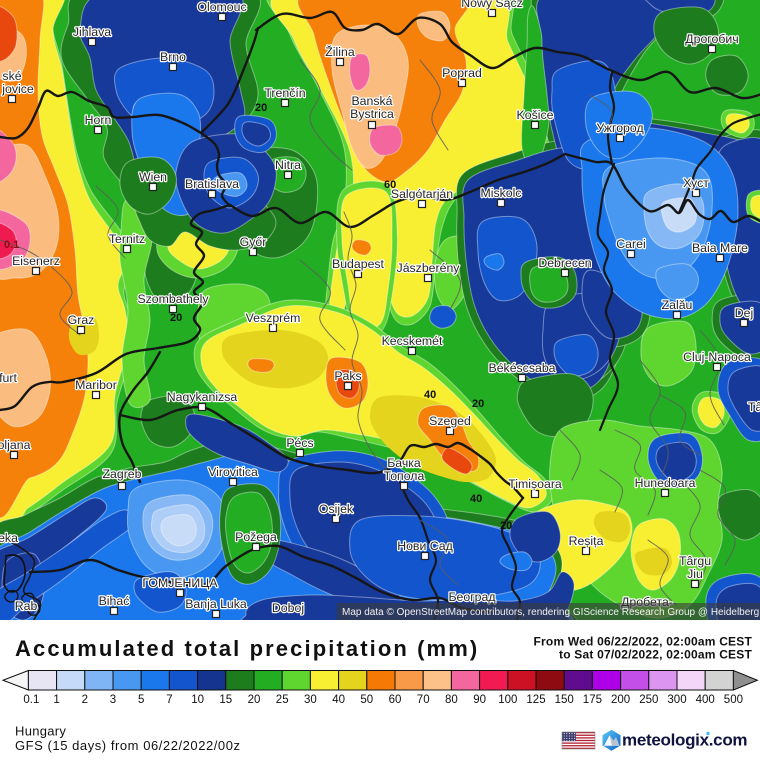  I want to click on svg-text: Graz, so click(81, 320).